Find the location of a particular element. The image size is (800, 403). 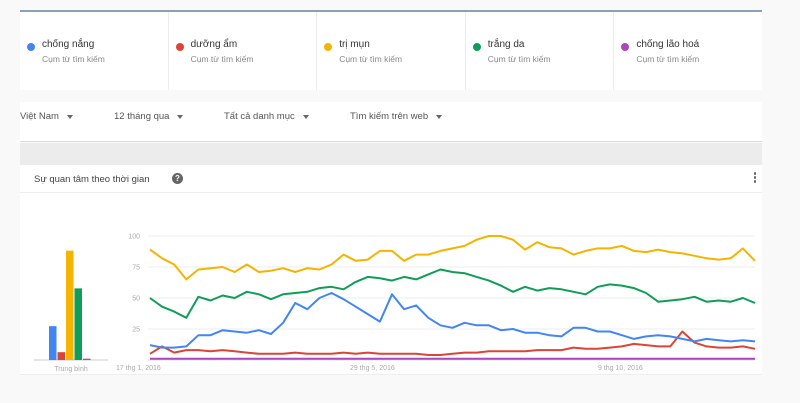

more-vert-icon is located at coordinates (755, 179).